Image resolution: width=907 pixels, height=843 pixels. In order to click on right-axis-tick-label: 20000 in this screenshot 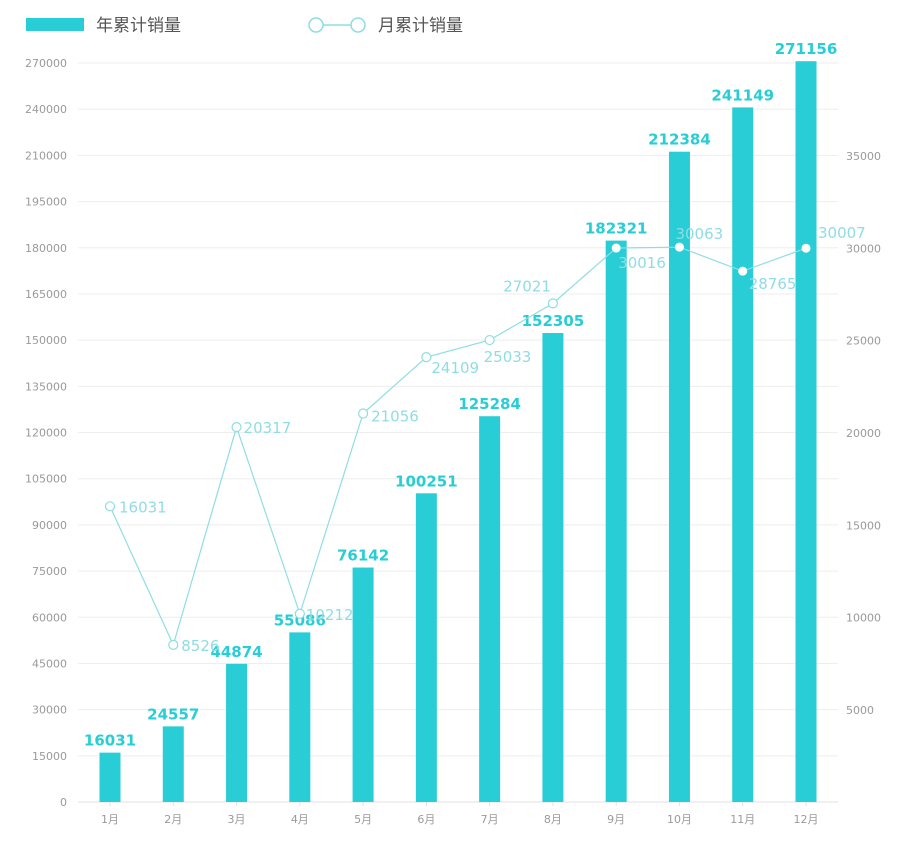, I will do `click(863, 433)`.